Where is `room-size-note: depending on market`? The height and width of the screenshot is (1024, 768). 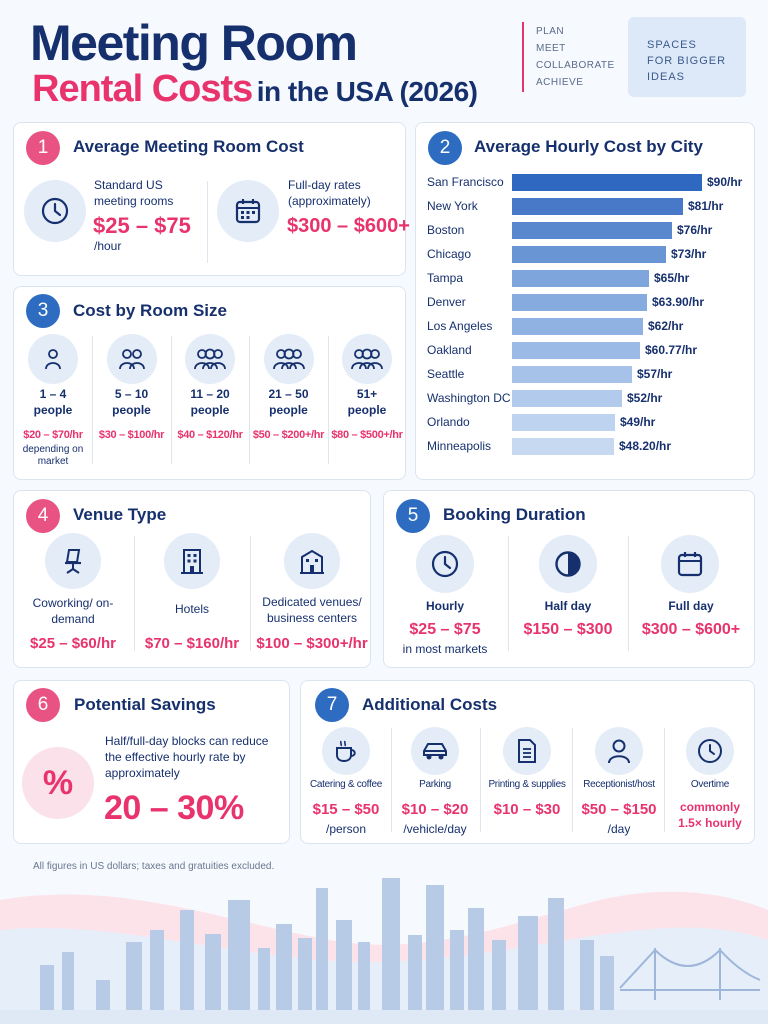 room-size-note: depending on market is located at coordinates (53, 455).